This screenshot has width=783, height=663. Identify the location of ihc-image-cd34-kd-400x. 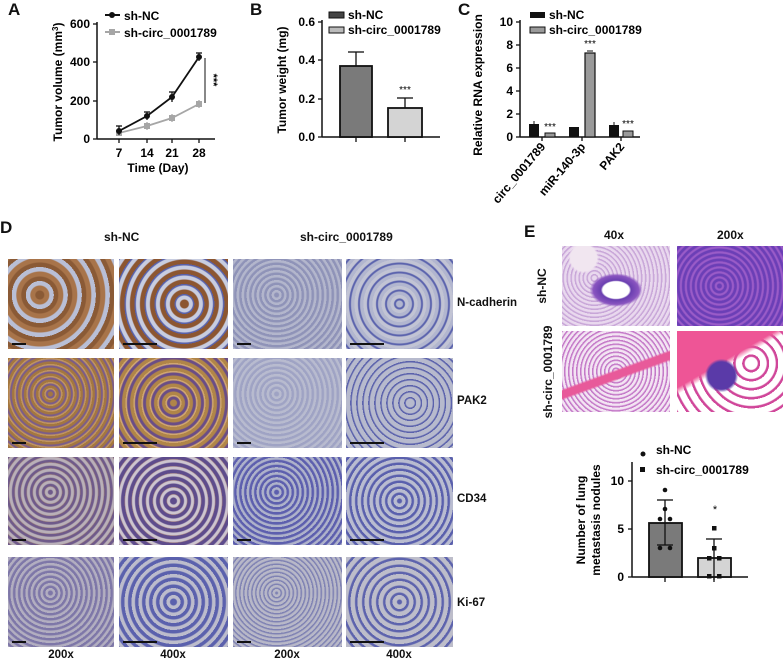
(399, 501).